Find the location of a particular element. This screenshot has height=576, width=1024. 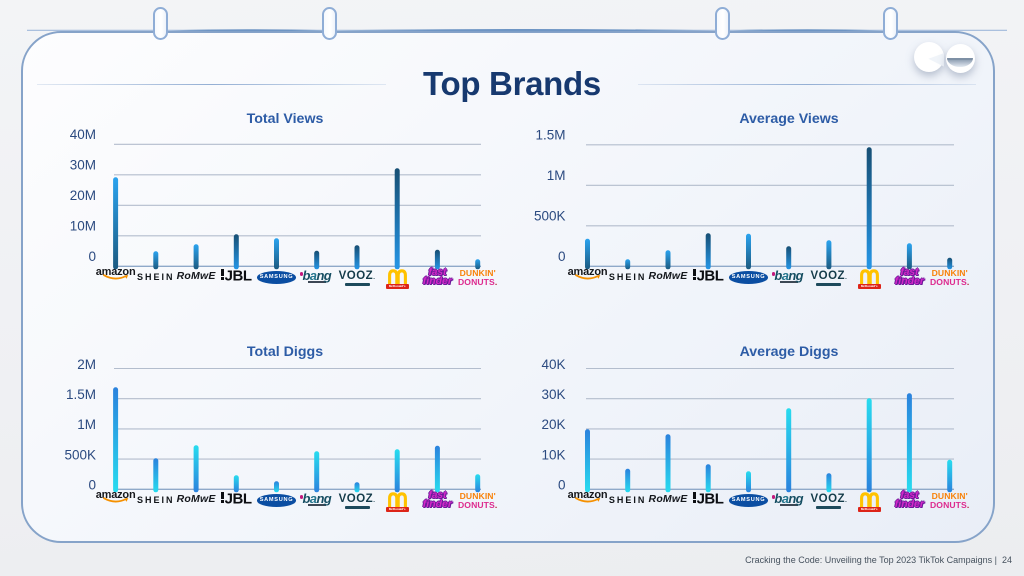

svg-text: 10K is located at coordinates (553, 454).